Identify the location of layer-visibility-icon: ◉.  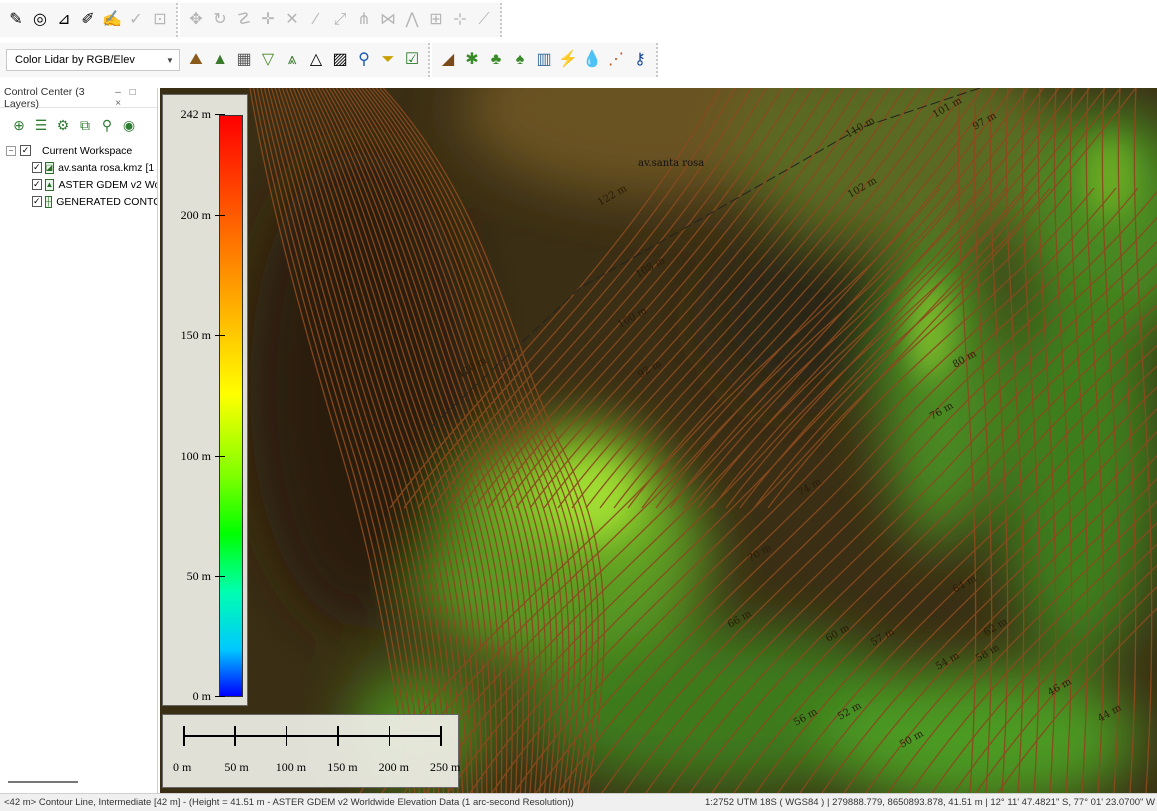
(129, 124).